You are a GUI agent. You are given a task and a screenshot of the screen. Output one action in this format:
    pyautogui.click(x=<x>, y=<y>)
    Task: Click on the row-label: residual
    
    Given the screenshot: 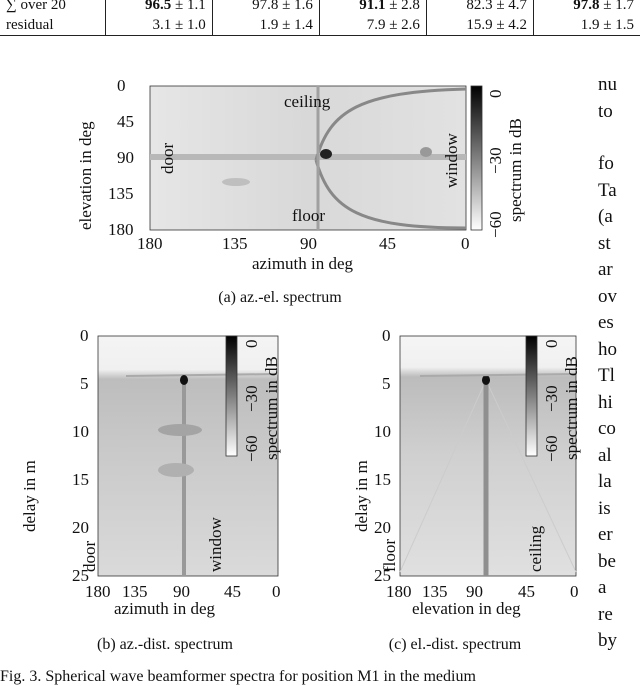 What is the action you would take?
    pyautogui.click(x=53, y=25)
    